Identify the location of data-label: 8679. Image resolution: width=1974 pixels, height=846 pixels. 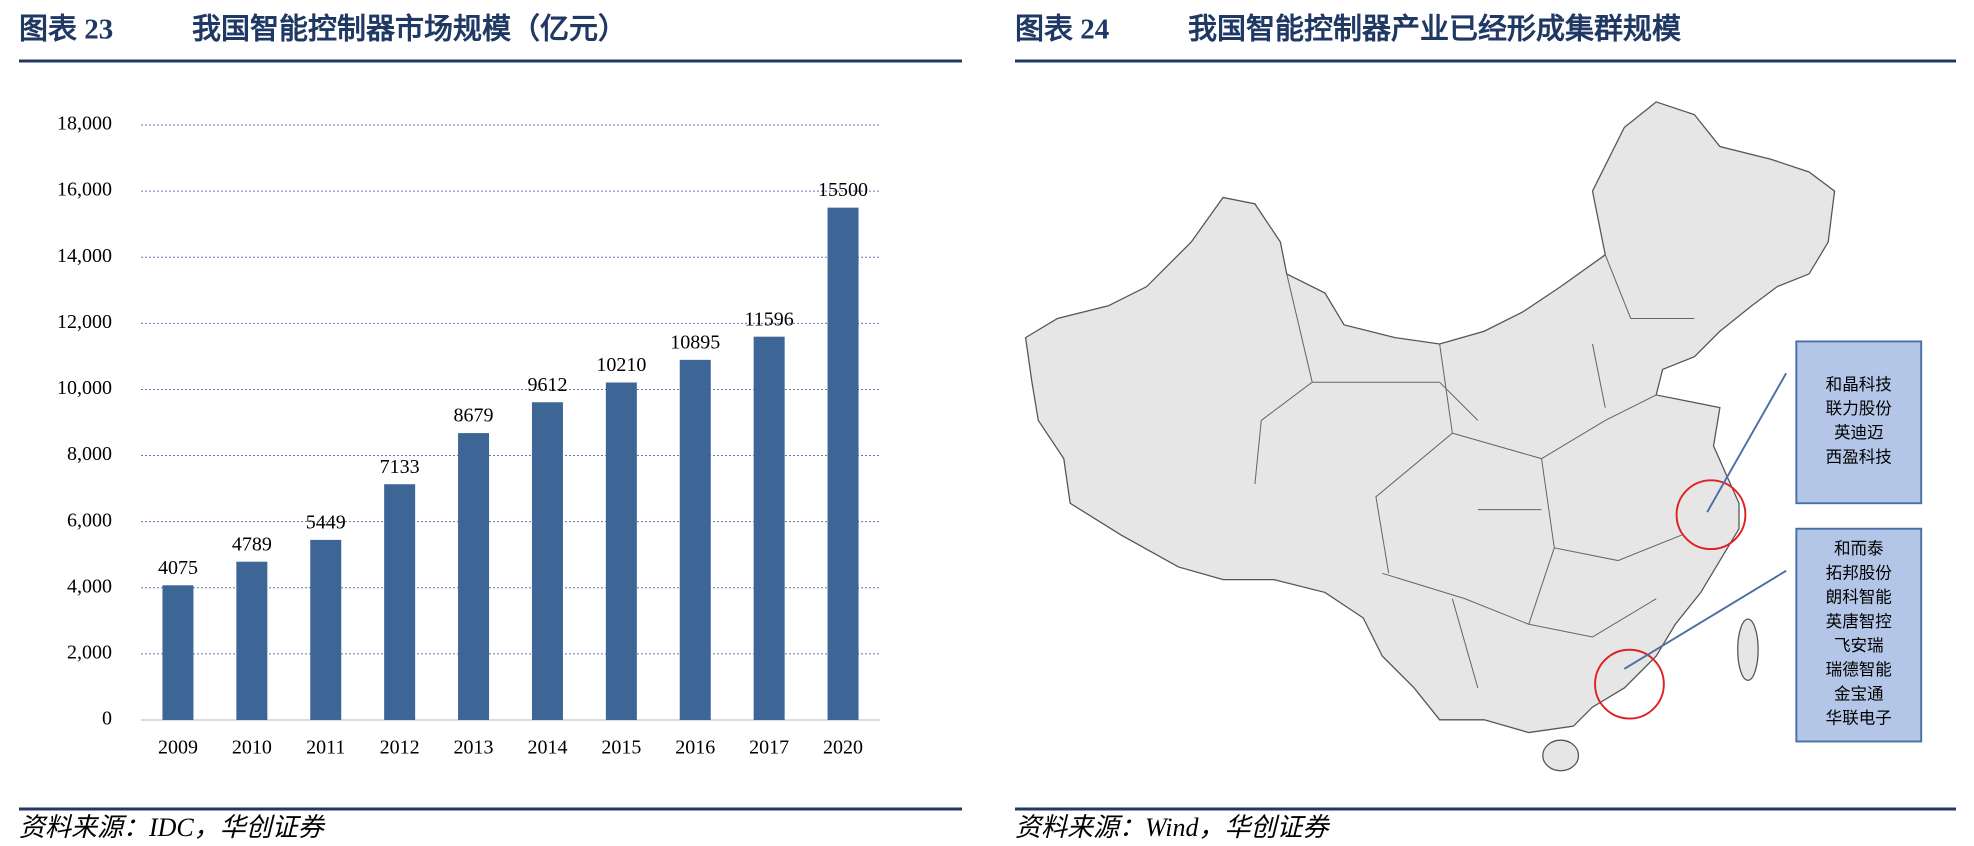
(474, 416).